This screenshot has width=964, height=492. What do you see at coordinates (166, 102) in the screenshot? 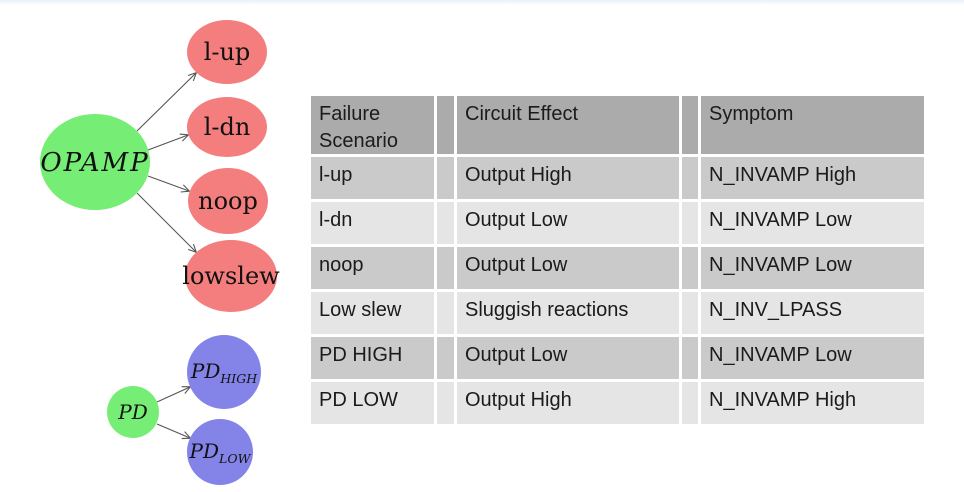
I see `edge-opamp-lup` at bounding box center [166, 102].